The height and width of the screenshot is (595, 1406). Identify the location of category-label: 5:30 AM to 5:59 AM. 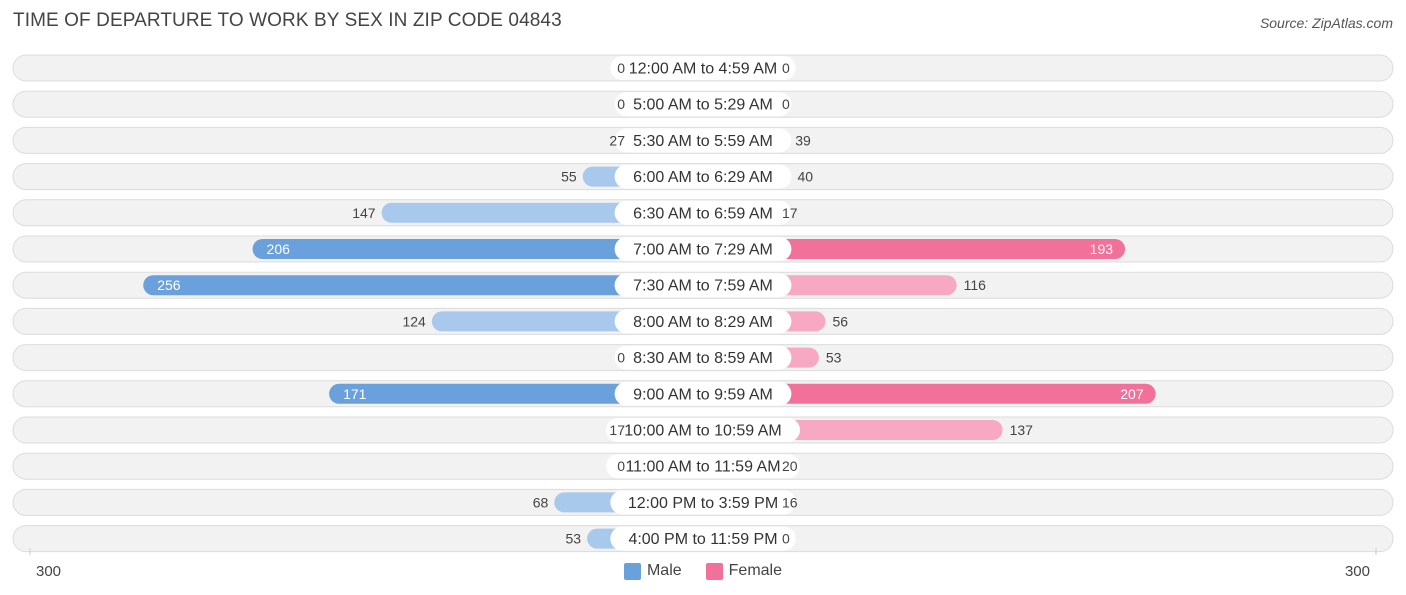
(703, 141).